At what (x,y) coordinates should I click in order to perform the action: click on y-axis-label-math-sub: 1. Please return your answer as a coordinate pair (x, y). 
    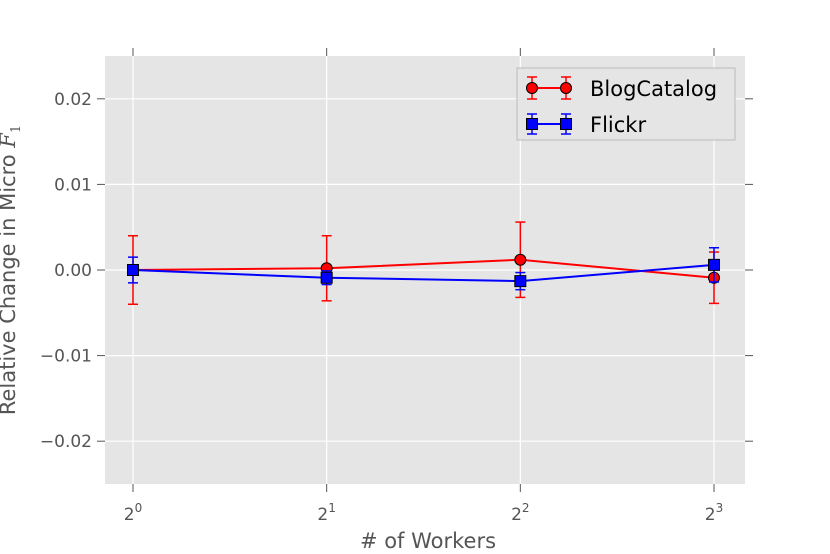
    Looking at the image, I should click on (16, 129).